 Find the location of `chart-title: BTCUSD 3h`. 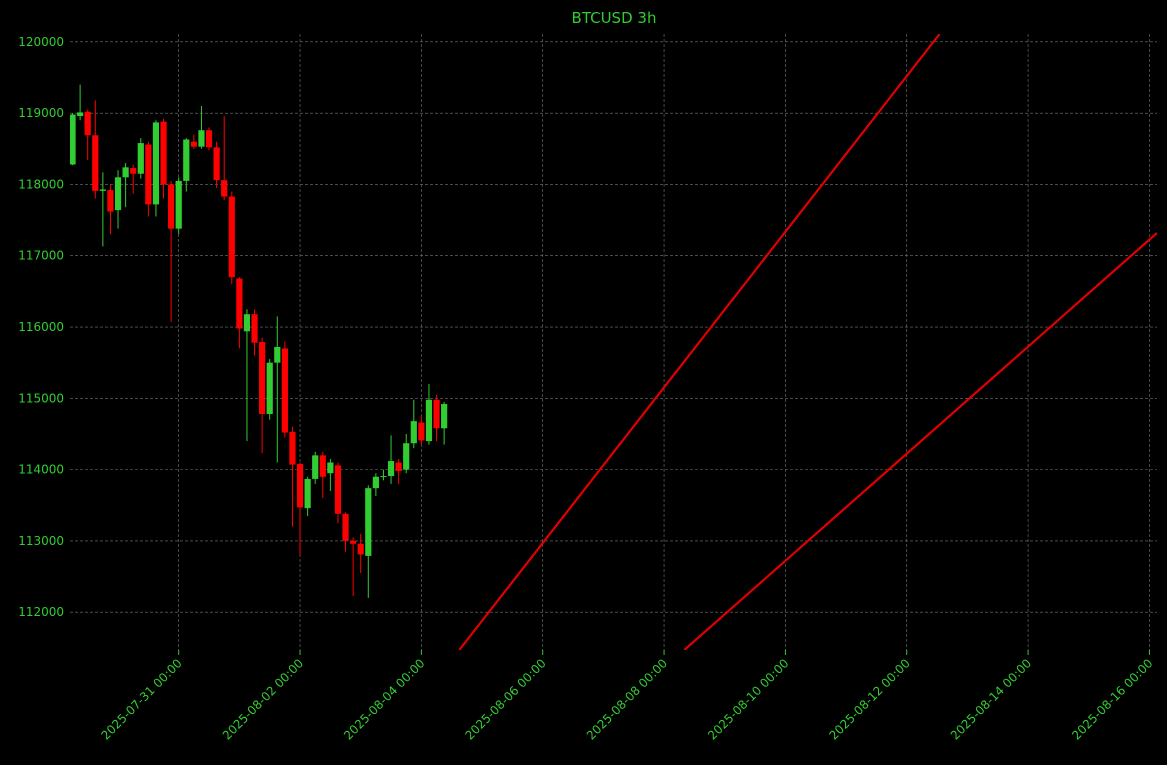

chart-title: BTCUSD 3h is located at coordinates (614, 18).